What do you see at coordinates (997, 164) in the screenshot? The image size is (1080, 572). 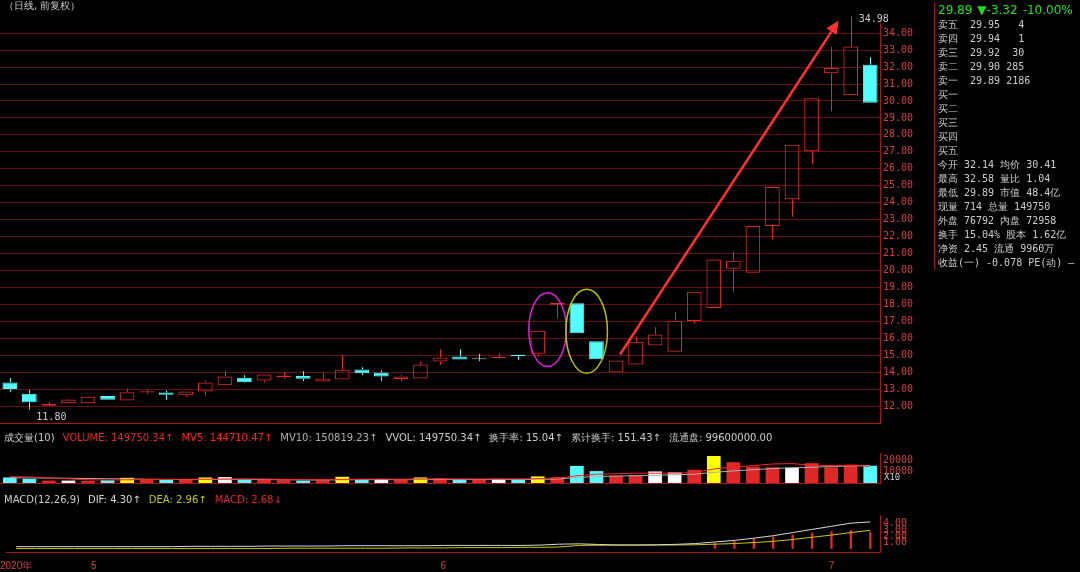 I see `text: 今开 32.14 均价 30.41` at bounding box center [997, 164].